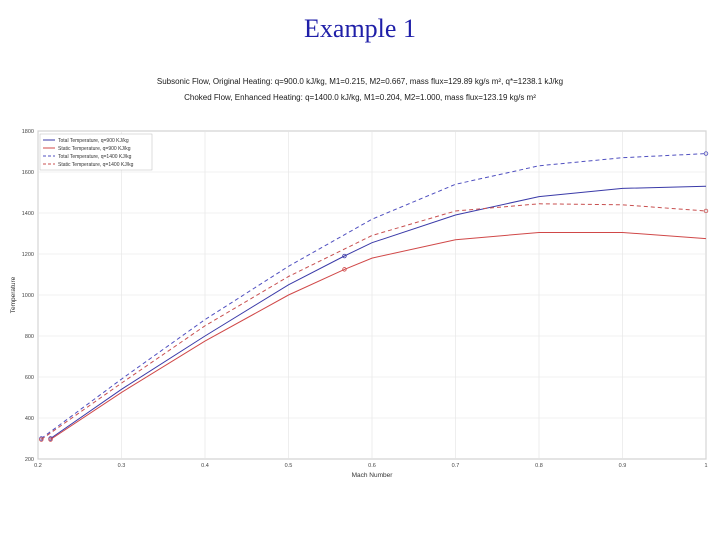  What do you see at coordinates (28, 255) in the screenshot?
I see `y-tick-label: 1200` at bounding box center [28, 255].